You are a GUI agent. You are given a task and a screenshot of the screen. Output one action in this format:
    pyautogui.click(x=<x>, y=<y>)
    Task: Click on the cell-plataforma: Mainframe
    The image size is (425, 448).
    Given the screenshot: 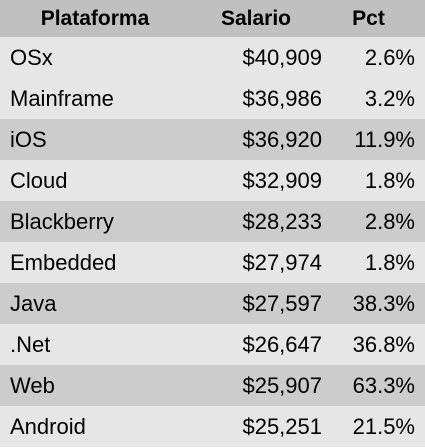 What is the action you would take?
    pyautogui.click(x=62, y=98)
    